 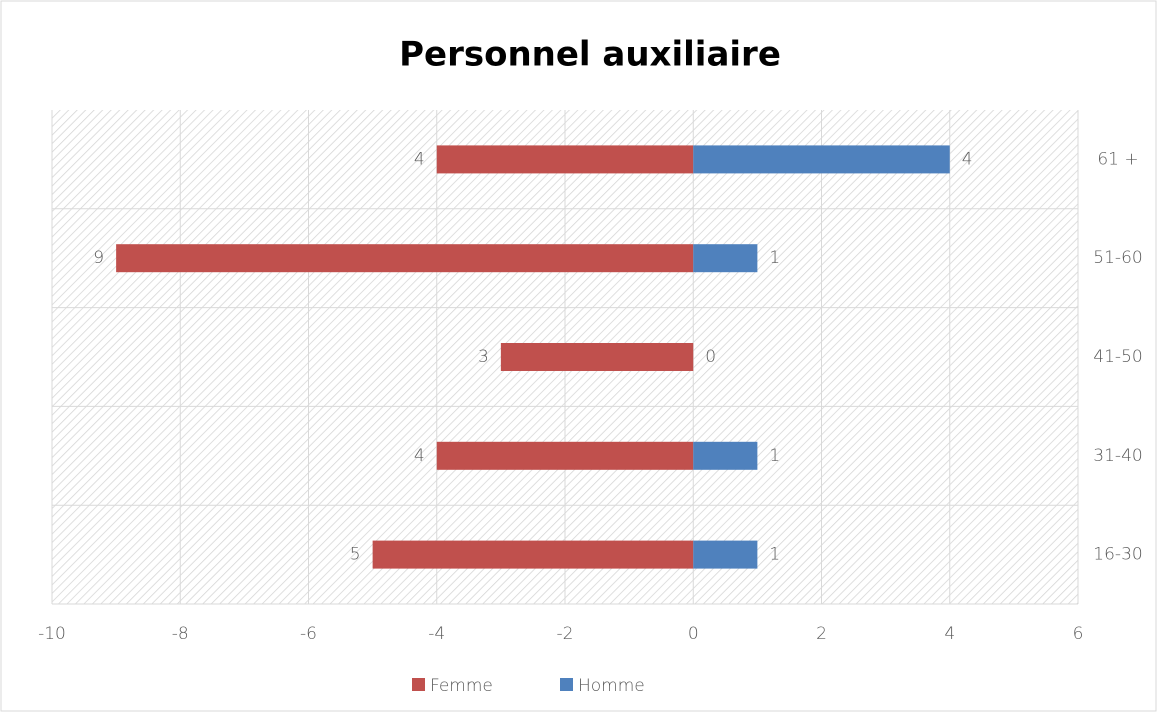 What do you see at coordinates (461, 686) in the screenshot?
I see `legend-label: Femme` at bounding box center [461, 686].